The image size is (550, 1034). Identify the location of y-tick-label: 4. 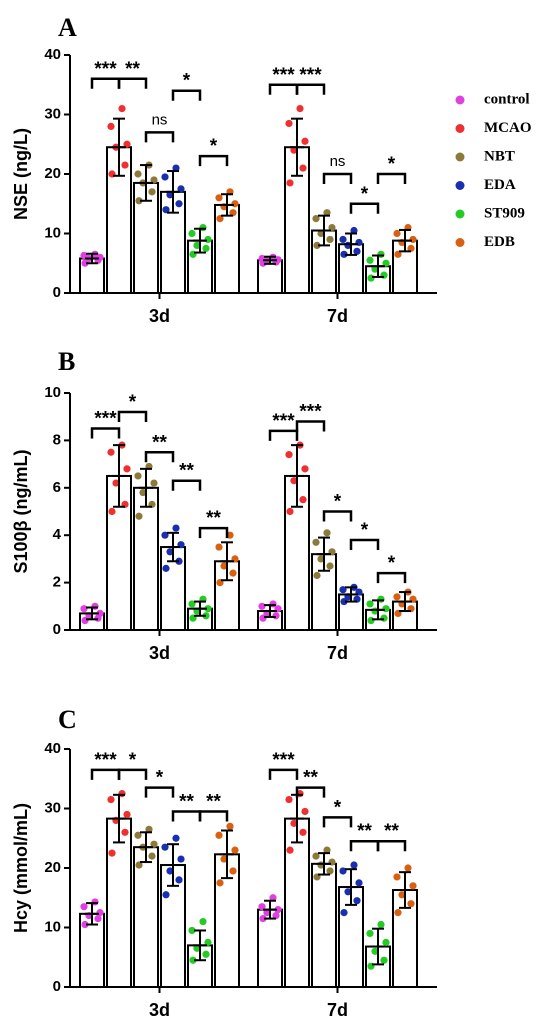
(57, 534).